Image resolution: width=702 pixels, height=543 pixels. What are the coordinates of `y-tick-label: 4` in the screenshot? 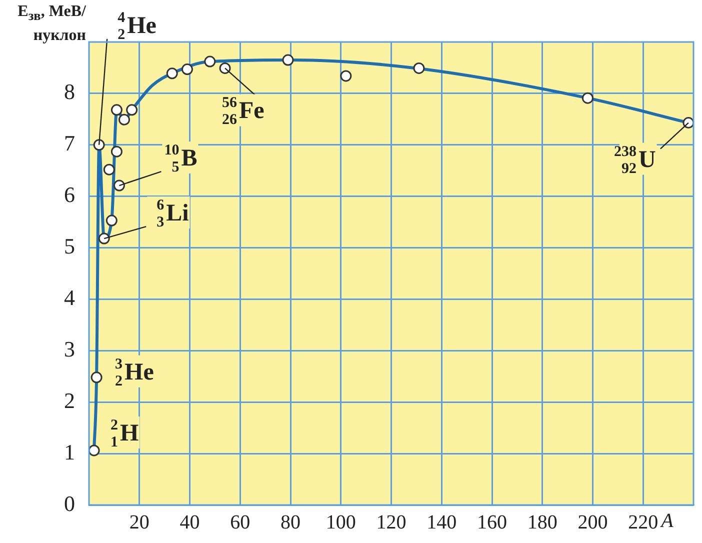 It's located at (69, 297).